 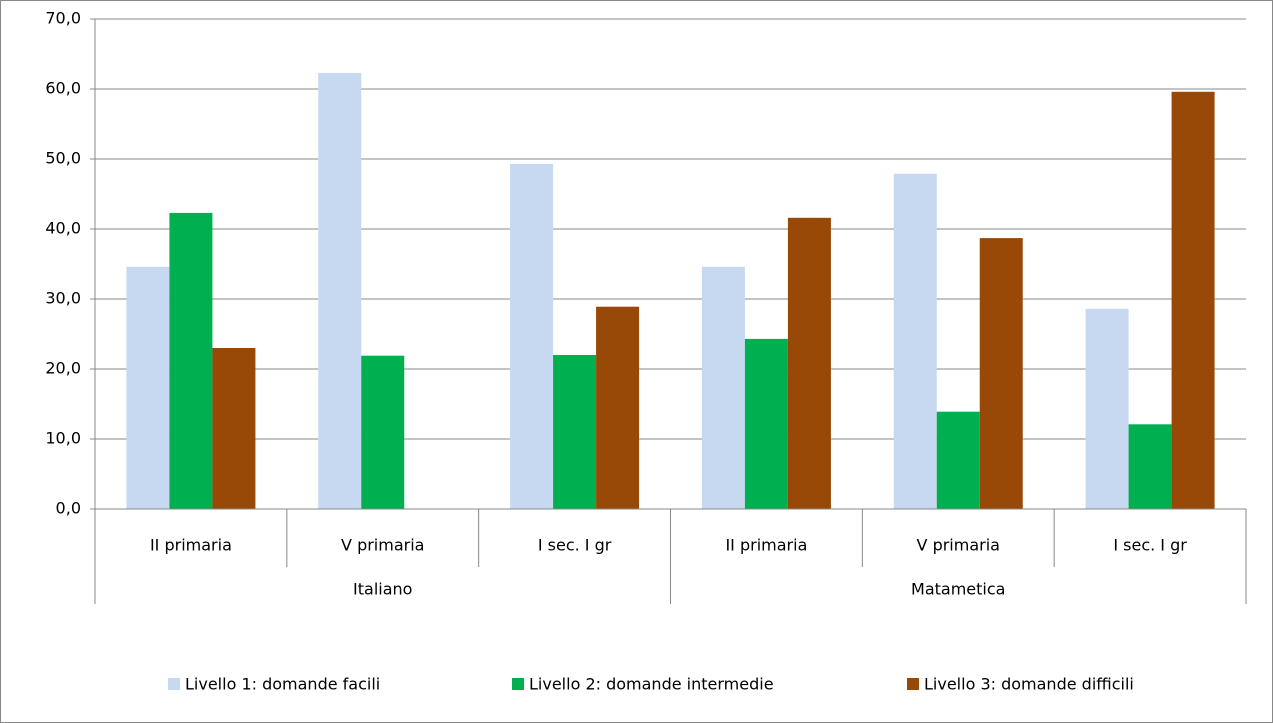 I want to click on legend-label: Livello 3: domande difficili, so click(x=1029, y=684).